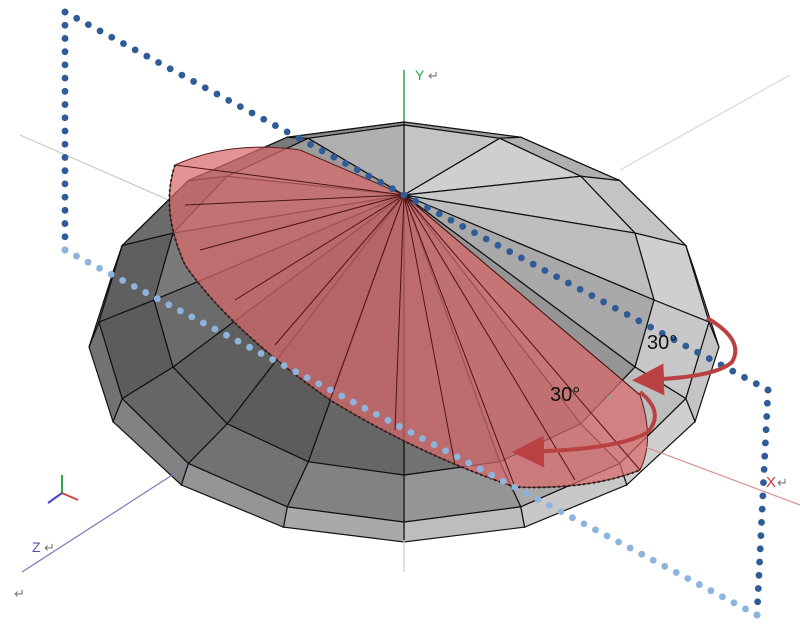 The width and height of the screenshot is (800, 626). What do you see at coordinates (19, 593) in the screenshot?
I see `corner-return-mark: ↵` at bounding box center [19, 593].